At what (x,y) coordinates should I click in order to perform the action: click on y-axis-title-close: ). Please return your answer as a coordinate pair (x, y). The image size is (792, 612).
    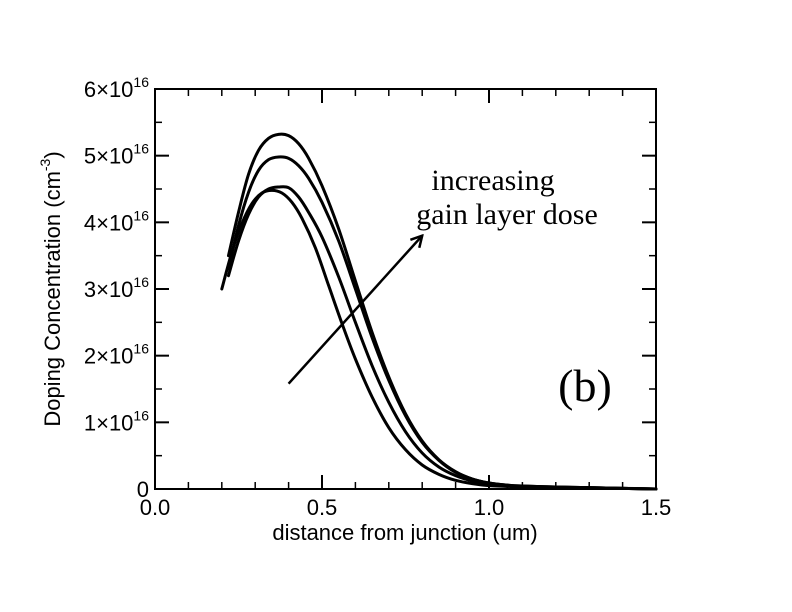
    Looking at the image, I should click on (52, 154).